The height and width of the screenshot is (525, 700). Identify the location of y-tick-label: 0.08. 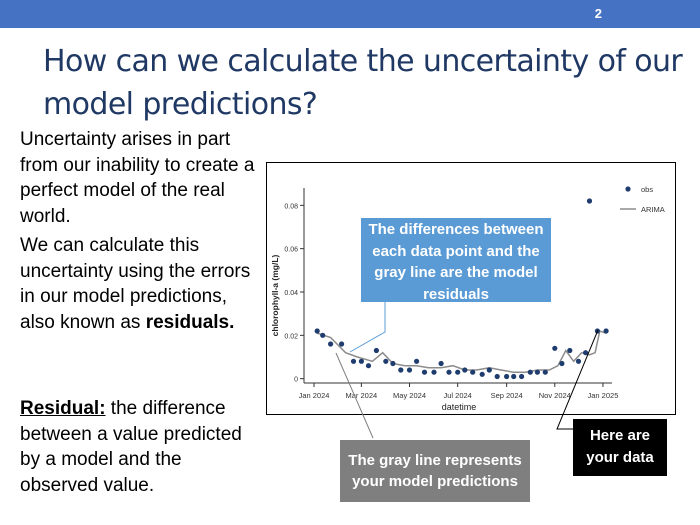
(291, 206).